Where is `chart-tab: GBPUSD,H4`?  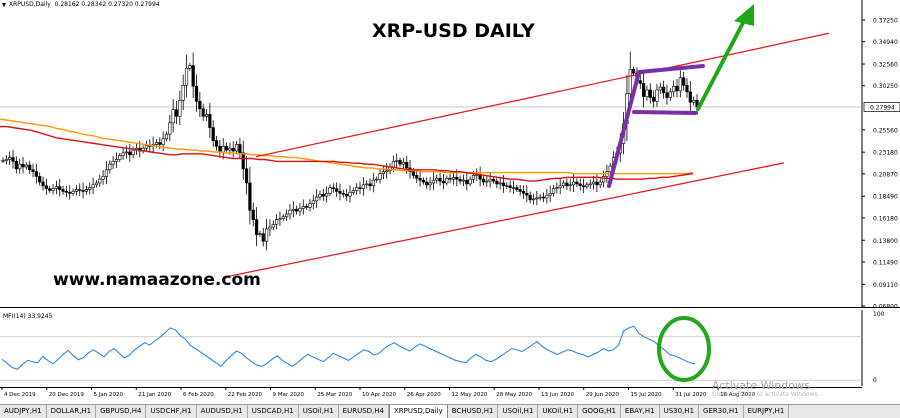
chart-tab: GBPUSD,H4 is located at coordinates (121, 411).